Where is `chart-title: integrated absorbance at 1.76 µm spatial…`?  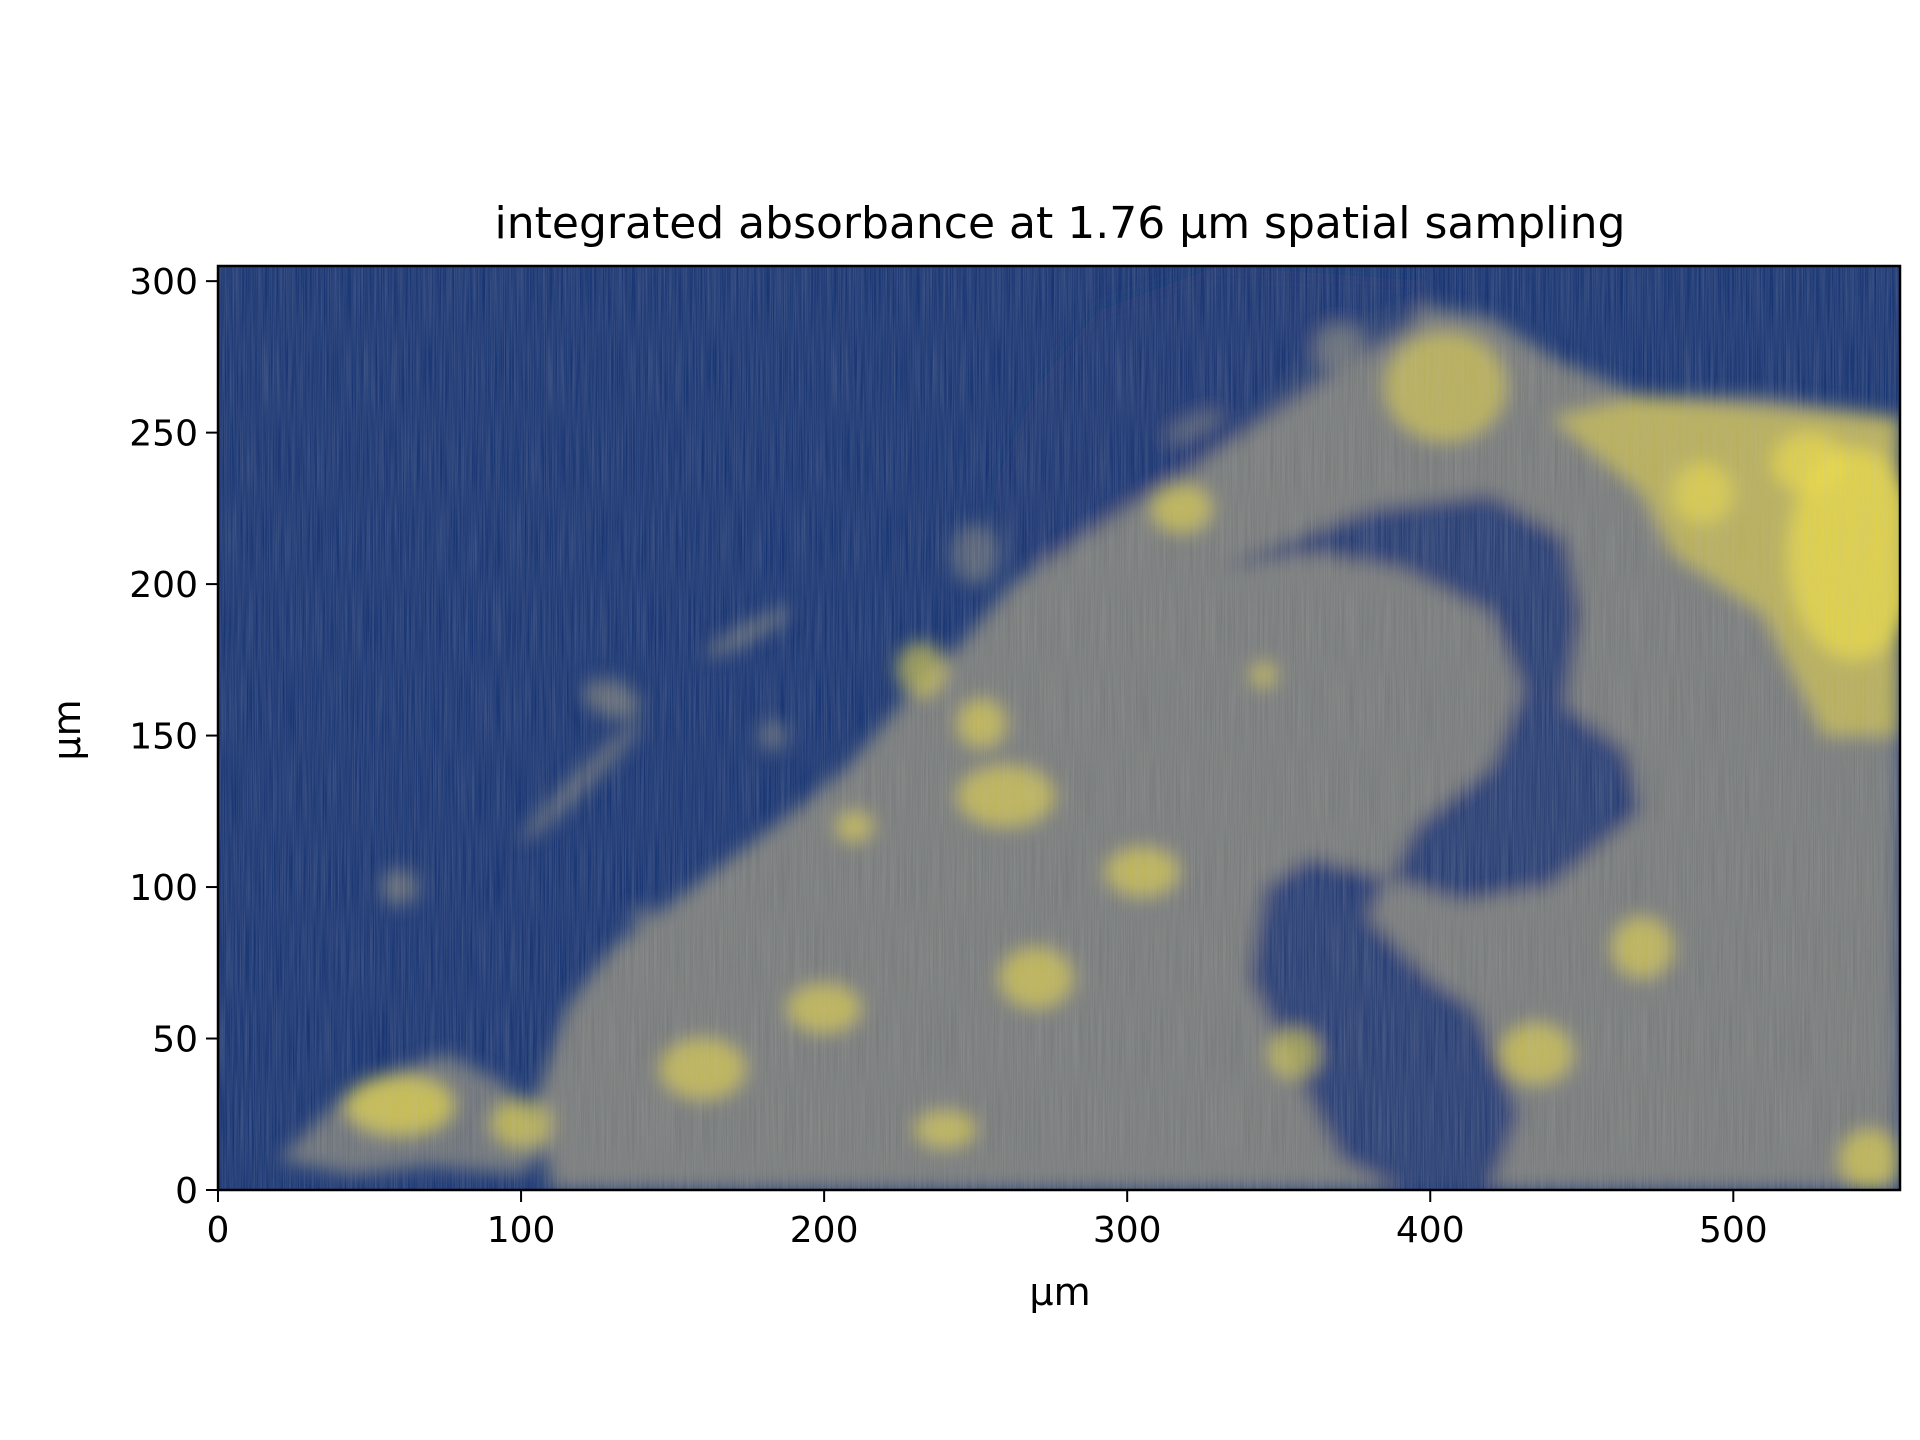
chart-title: integrated absorbance at 1.76 µm spatial… is located at coordinates (1060, 223).